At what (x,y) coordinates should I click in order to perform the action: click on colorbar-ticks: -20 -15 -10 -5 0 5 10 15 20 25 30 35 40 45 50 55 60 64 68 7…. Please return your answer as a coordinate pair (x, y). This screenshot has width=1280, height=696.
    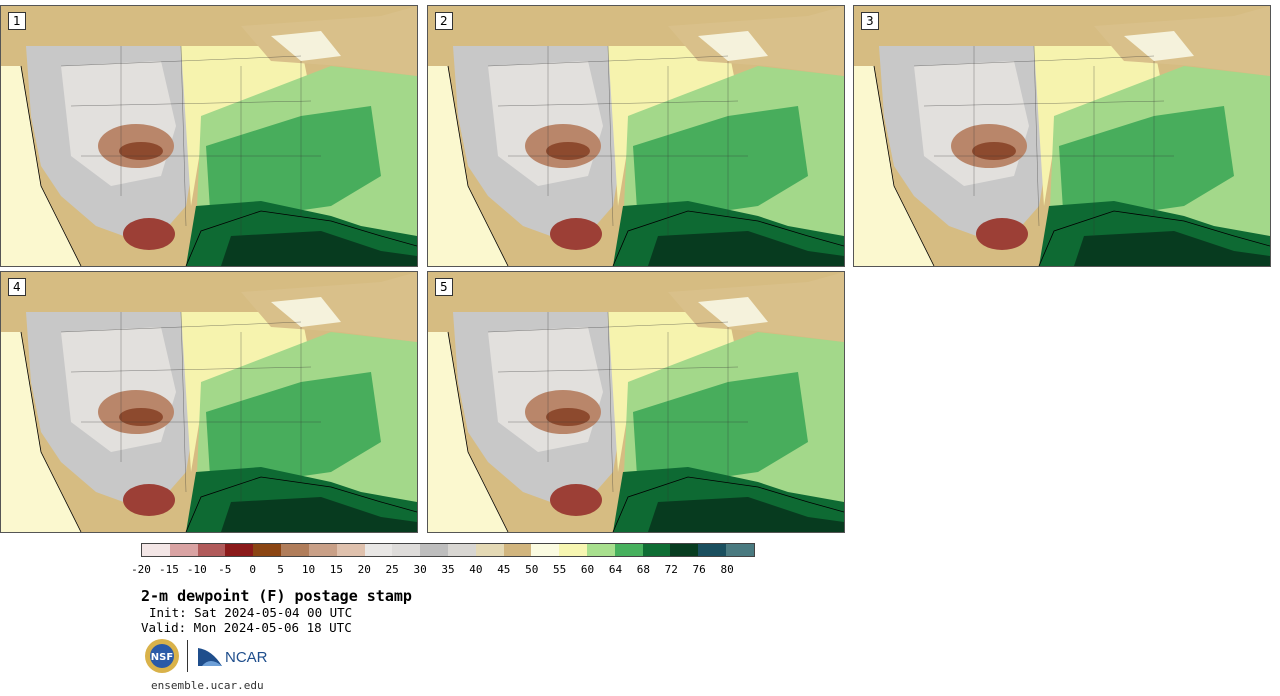
    Looking at the image, I should click on (443, 570).